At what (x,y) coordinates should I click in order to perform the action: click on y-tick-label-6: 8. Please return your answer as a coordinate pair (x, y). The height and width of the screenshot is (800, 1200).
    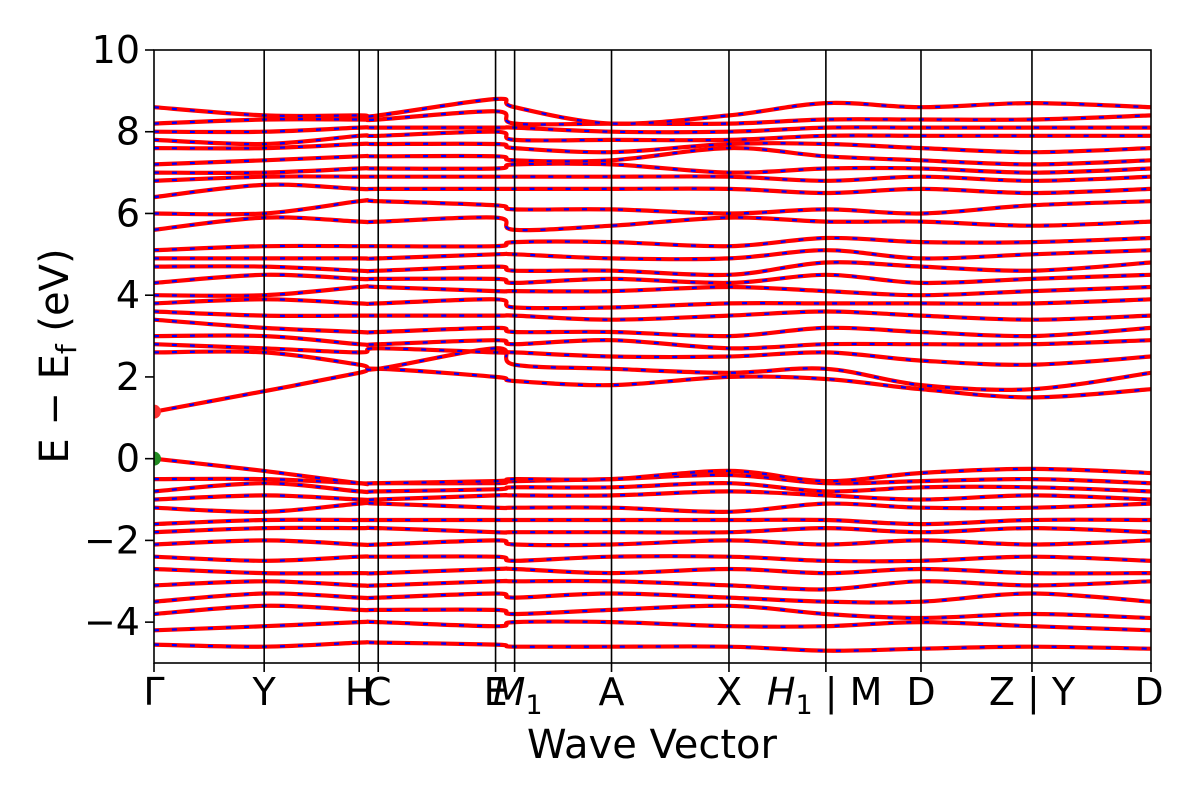
    Looking at the image, I should click on (128, 132).